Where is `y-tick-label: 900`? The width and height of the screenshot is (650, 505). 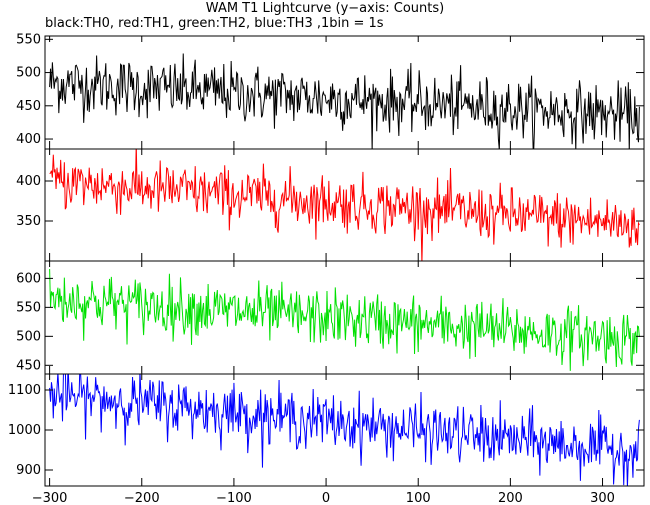
y-tick-label: 900 is located at coordinates (28, 470).